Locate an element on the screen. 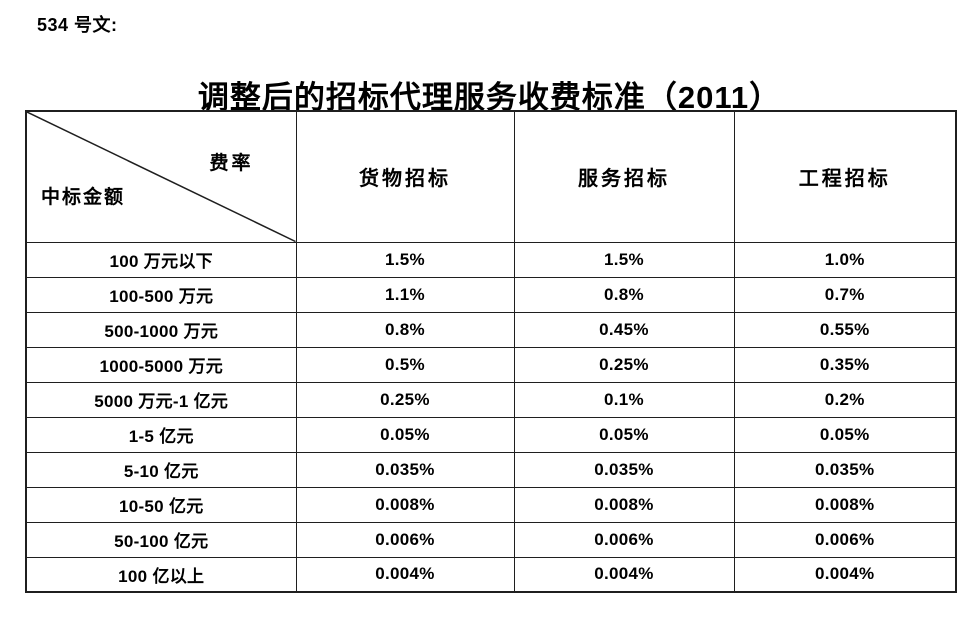  service-rate-cell: 0.008% is located at coordinates (624, 504).